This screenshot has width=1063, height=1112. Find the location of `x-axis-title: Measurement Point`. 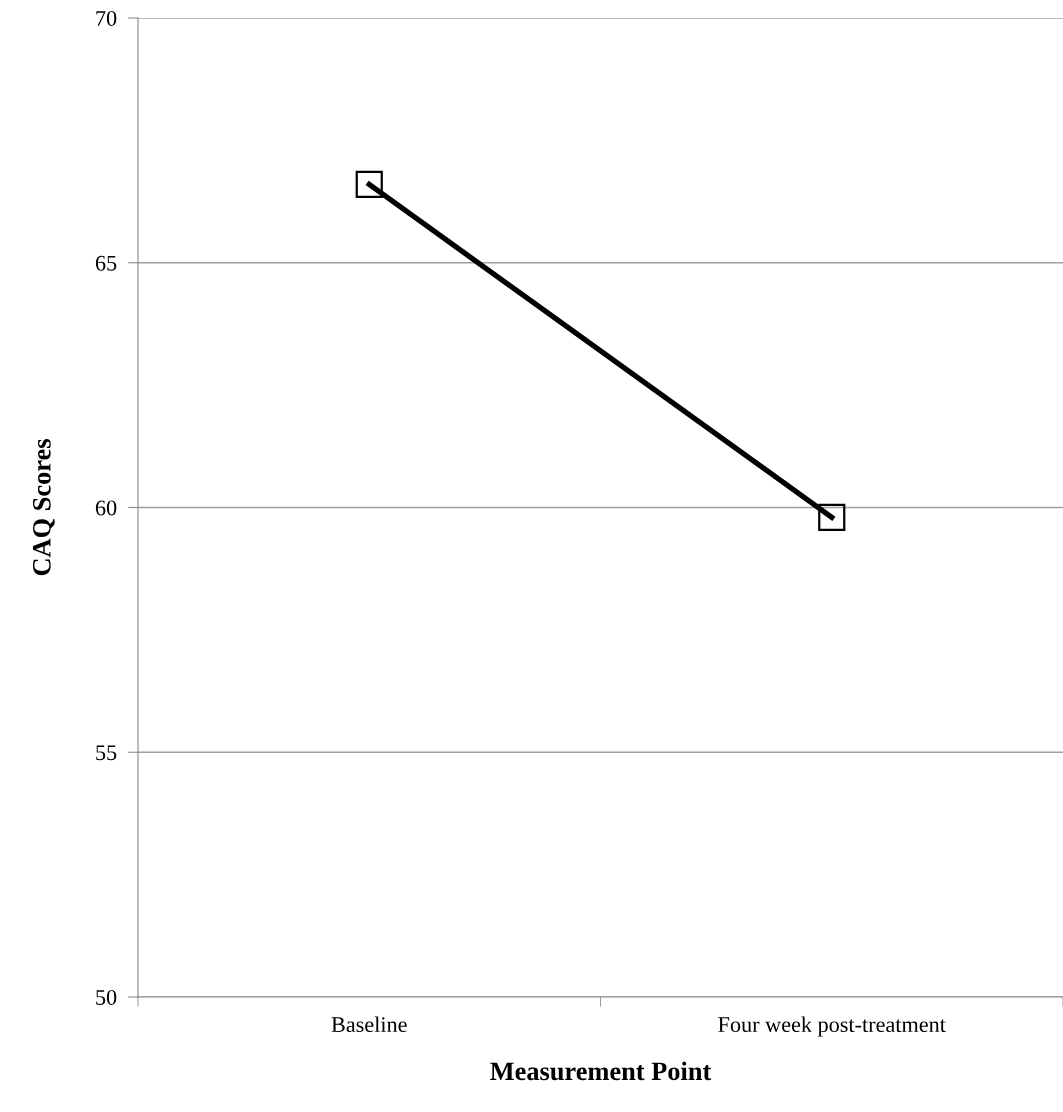

x-axis-title: Measurement Point is located at coordinates (601, 1071).